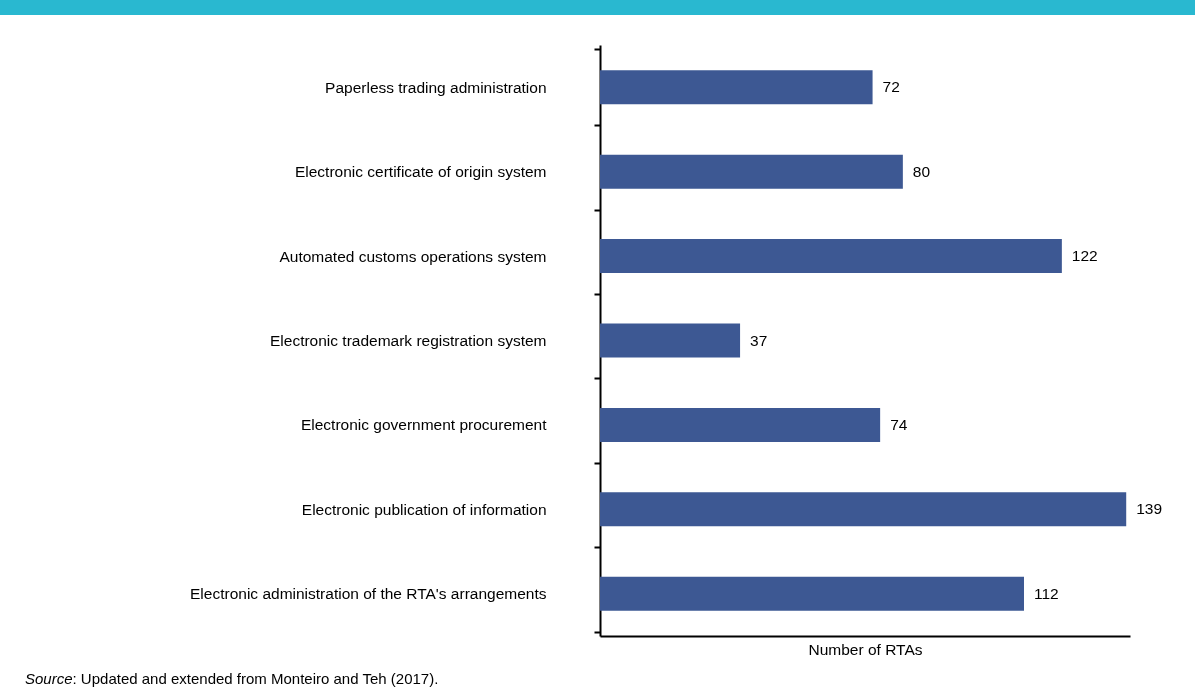  I want to click on data-label: 139, so click(1149, 509).